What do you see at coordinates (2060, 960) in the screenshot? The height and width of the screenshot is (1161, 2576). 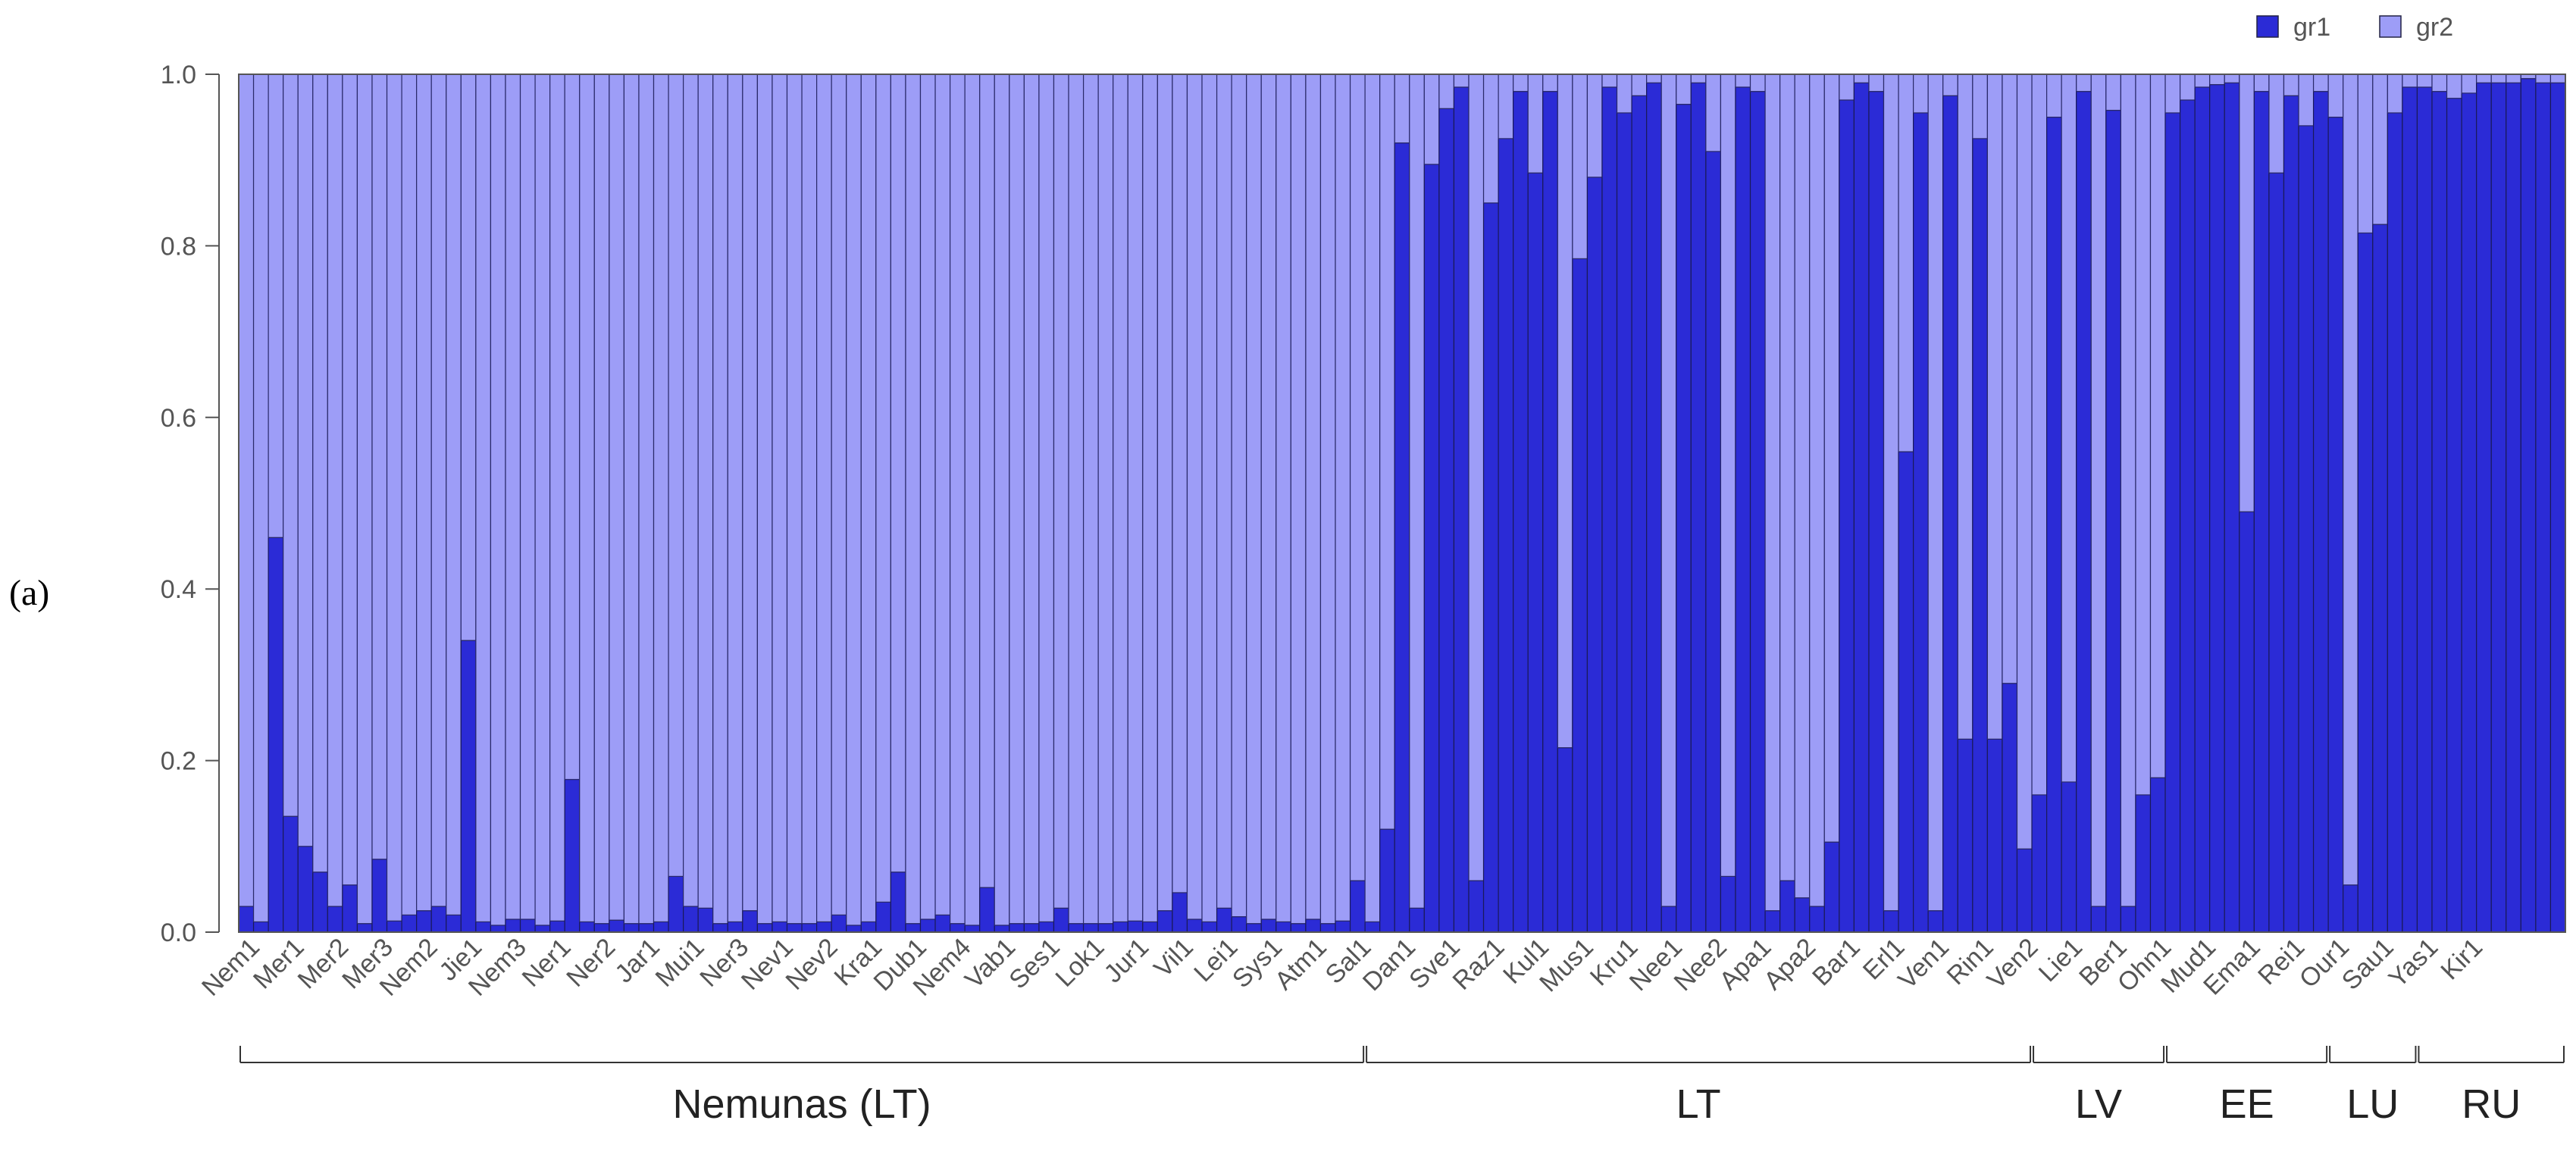 I see `x-tick-label: Lie1` at bounding box center [2060, 960].